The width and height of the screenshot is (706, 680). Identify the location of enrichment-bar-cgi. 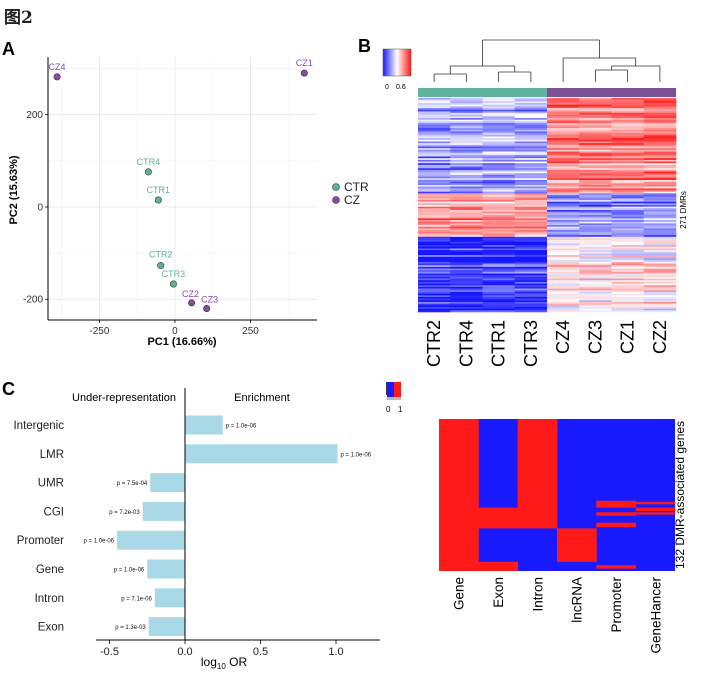
(163, 511).